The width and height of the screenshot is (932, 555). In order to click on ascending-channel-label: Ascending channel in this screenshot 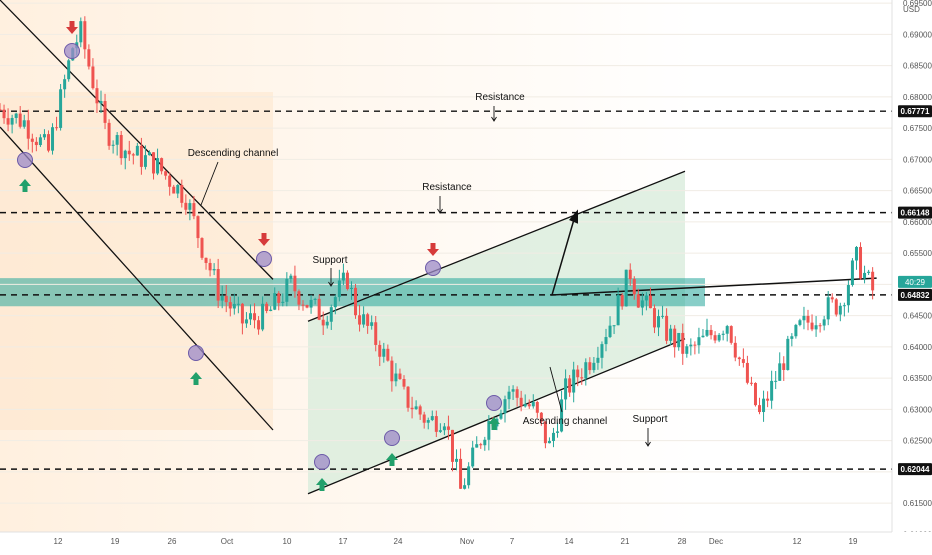, I will do `click(565, 421)`.